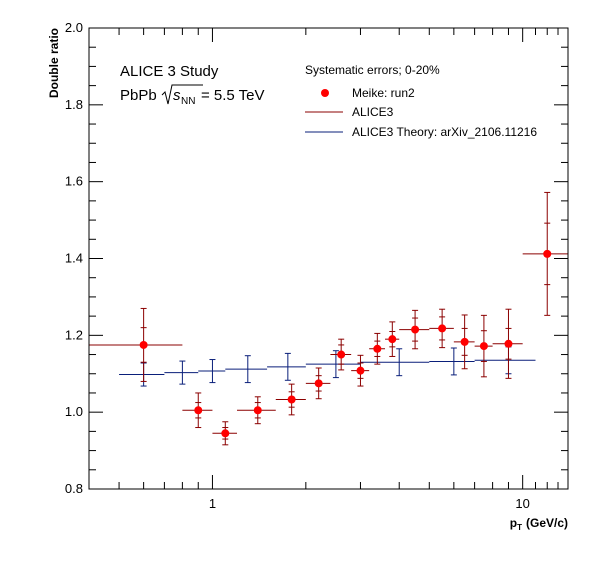 This screenshot has width=598, height=576. Describe the element at coordinates (182, 94) in the screenshot. I see `sqrt-symbol` at that location.